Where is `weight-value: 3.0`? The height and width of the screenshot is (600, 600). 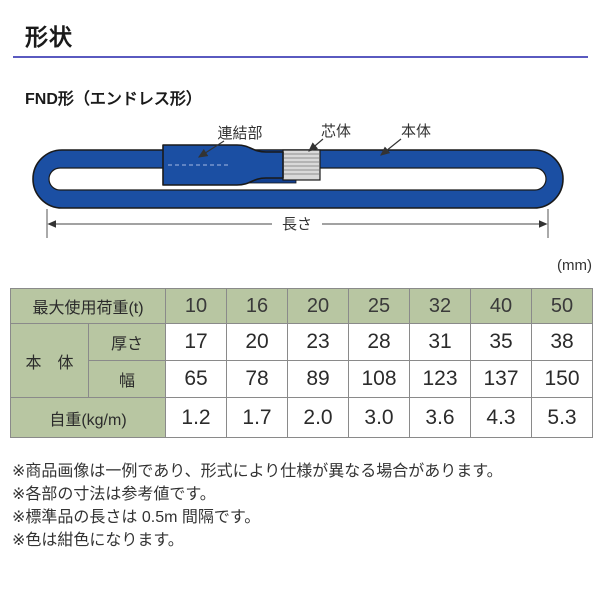 weight-value: 3.0 is located at coordinates (379, 417).